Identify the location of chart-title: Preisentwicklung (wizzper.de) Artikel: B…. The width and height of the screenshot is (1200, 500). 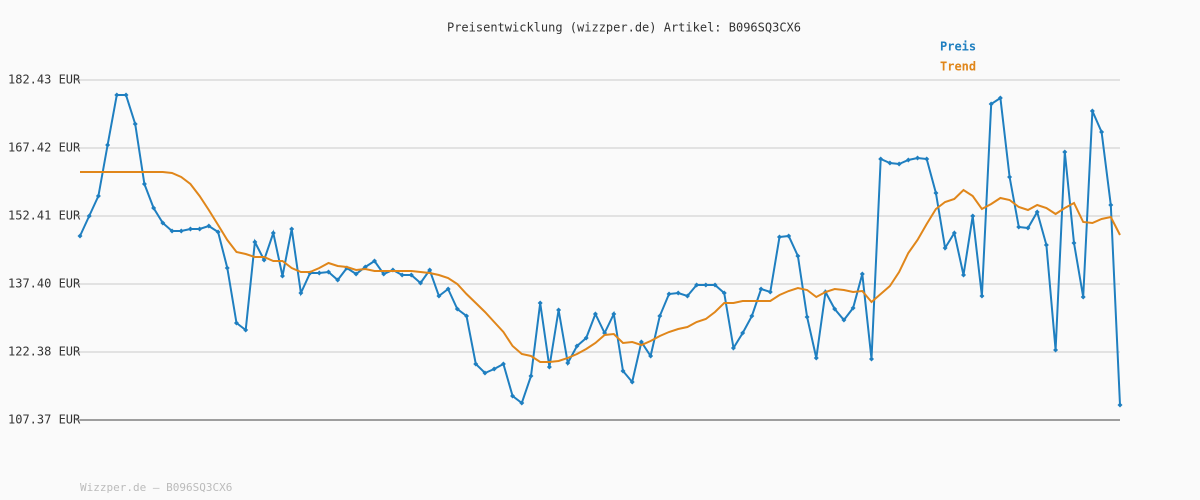
(624, 28).